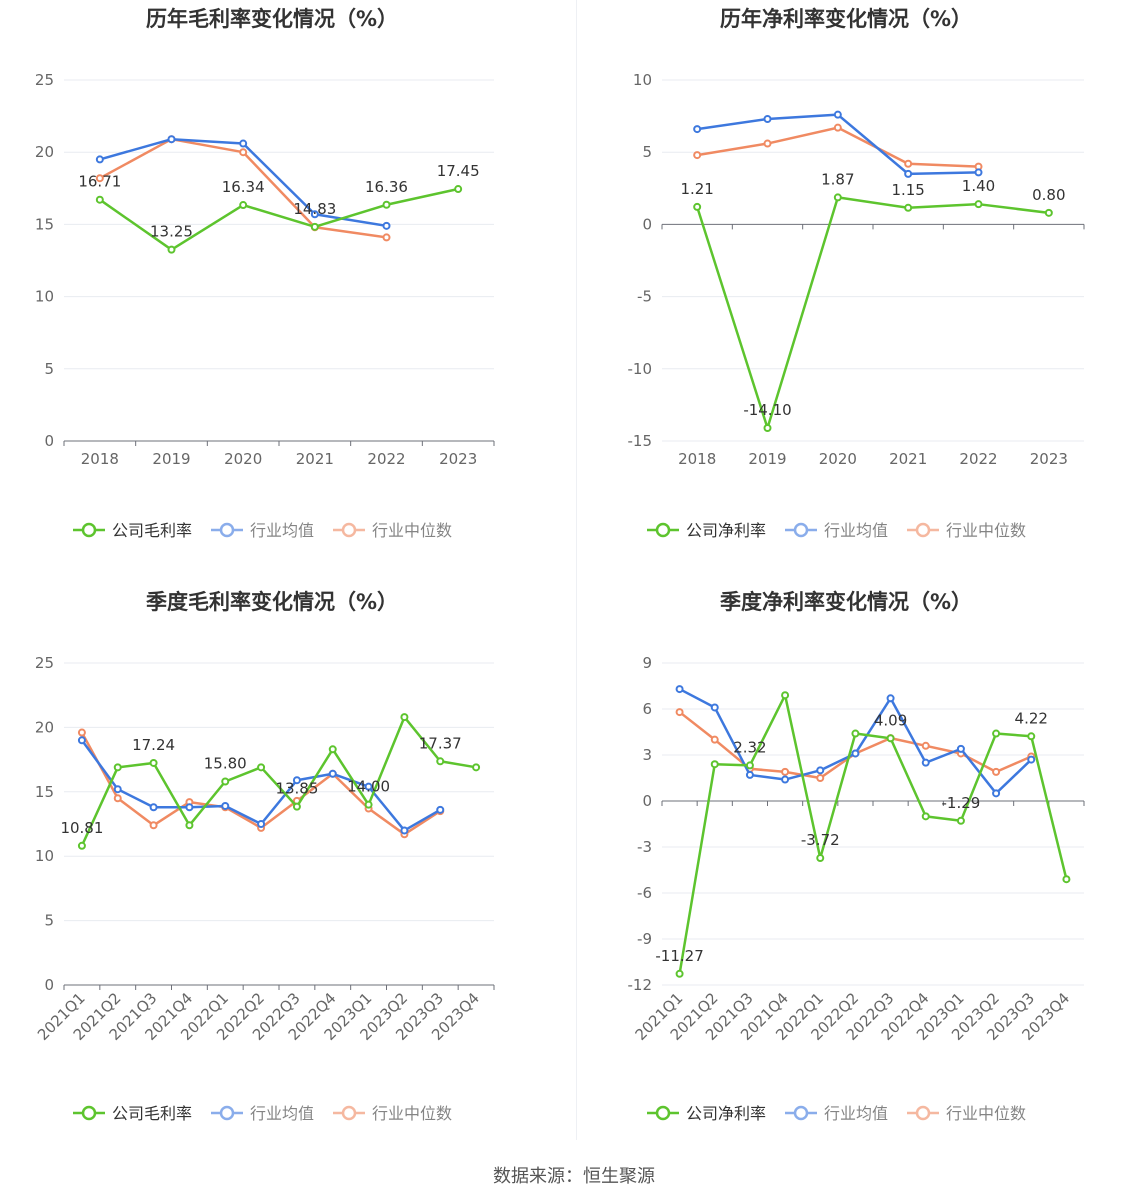  Describe the element at coordinates (243, 187) in the screenshot. I see `data-label: 16.34` at that location.